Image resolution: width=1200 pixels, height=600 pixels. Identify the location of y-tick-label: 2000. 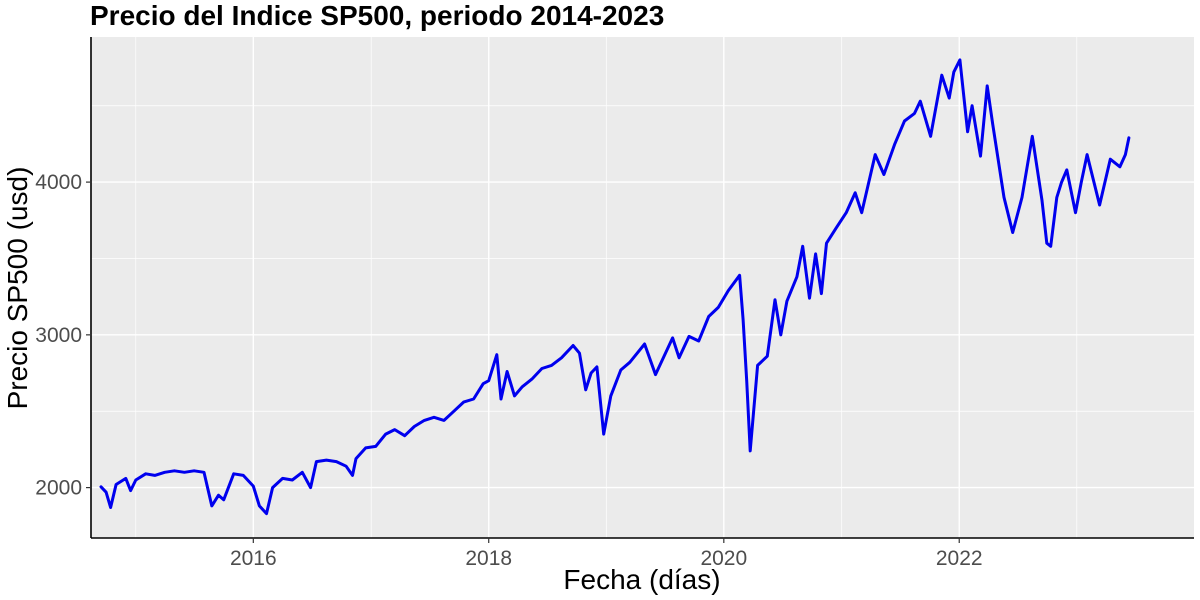
(58, 488).